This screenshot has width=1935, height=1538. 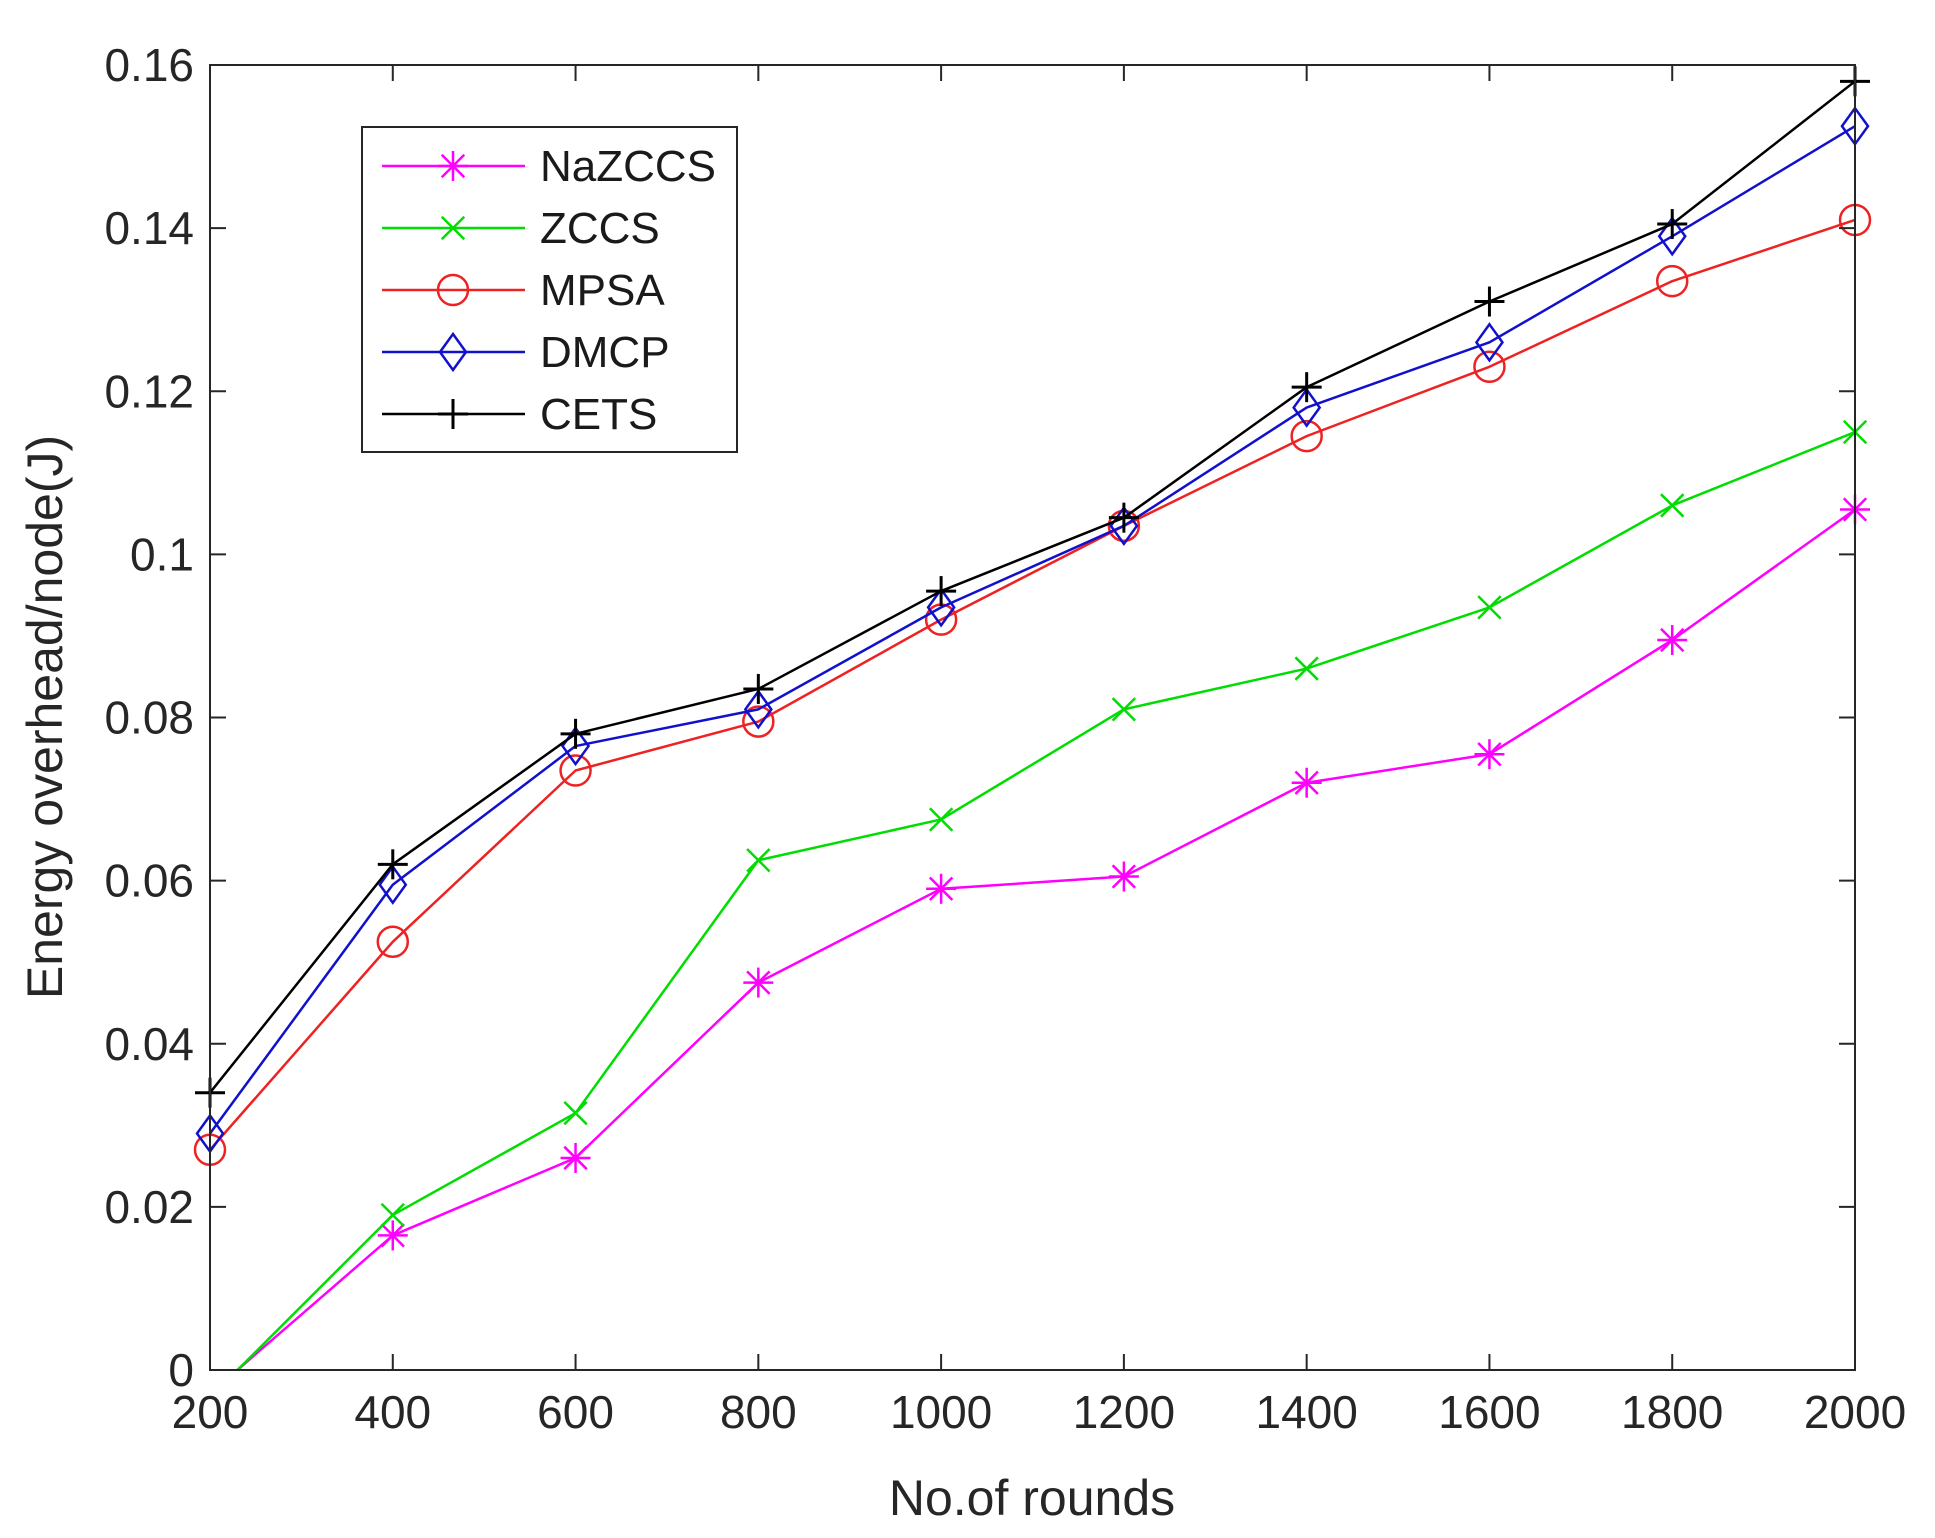 What do you see at coordinates (453, 352) in the screenshot?
I see `legend-marker-dmcp` at bounding box center [453, 352].